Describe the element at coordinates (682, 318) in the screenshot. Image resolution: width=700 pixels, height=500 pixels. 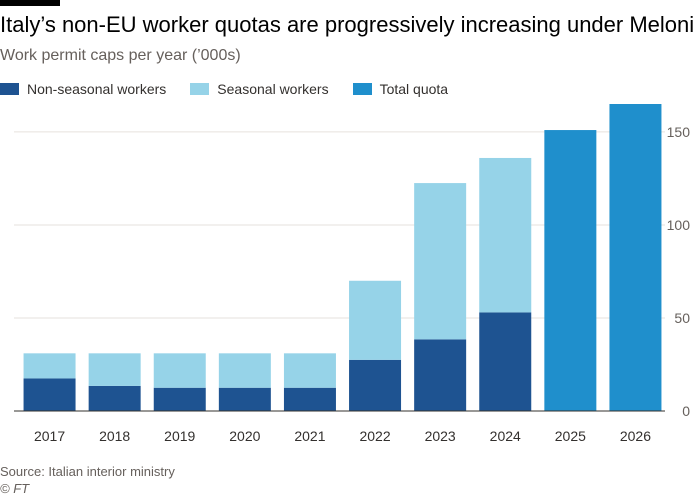
I see `y-tick-label-50: 50` at that location.